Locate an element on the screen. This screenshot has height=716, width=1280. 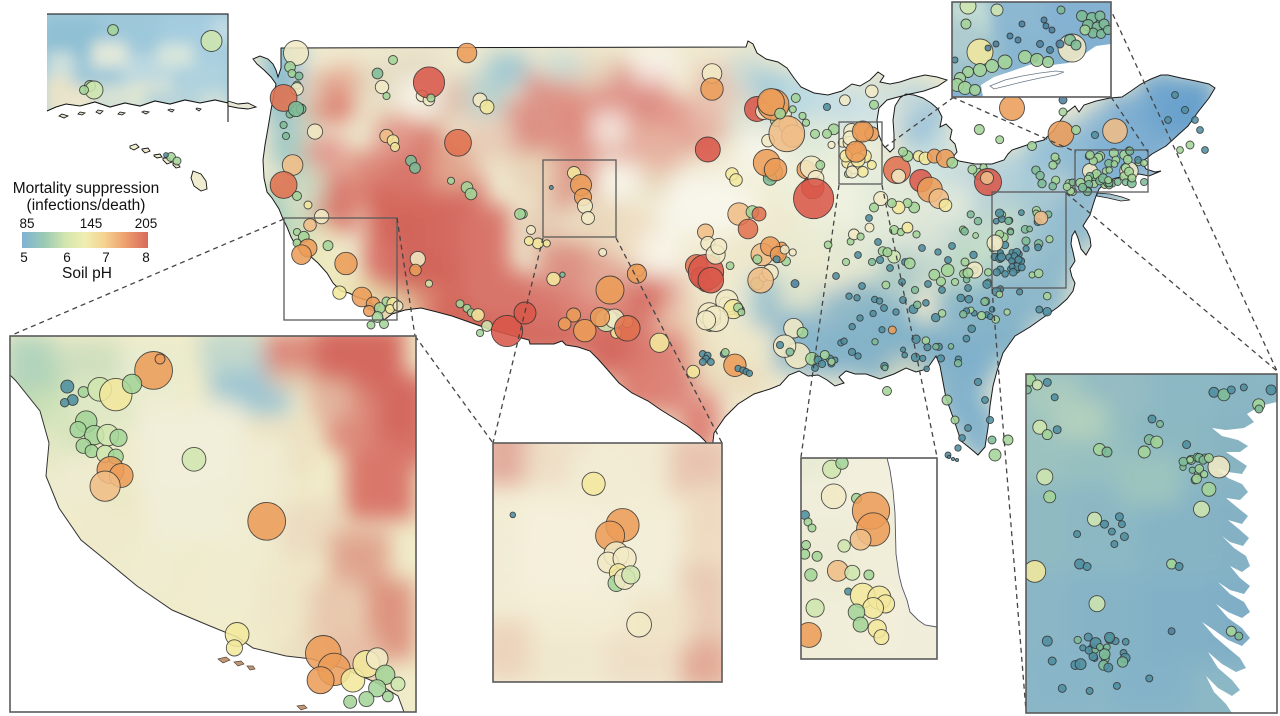
svg-text: 7 is located at coordinates (106, 257).